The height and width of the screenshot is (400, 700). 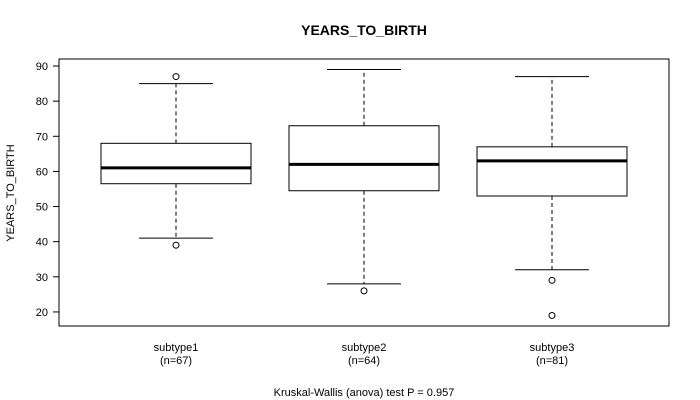 I want to click on box-subtype3, so click(x=552, y=197).